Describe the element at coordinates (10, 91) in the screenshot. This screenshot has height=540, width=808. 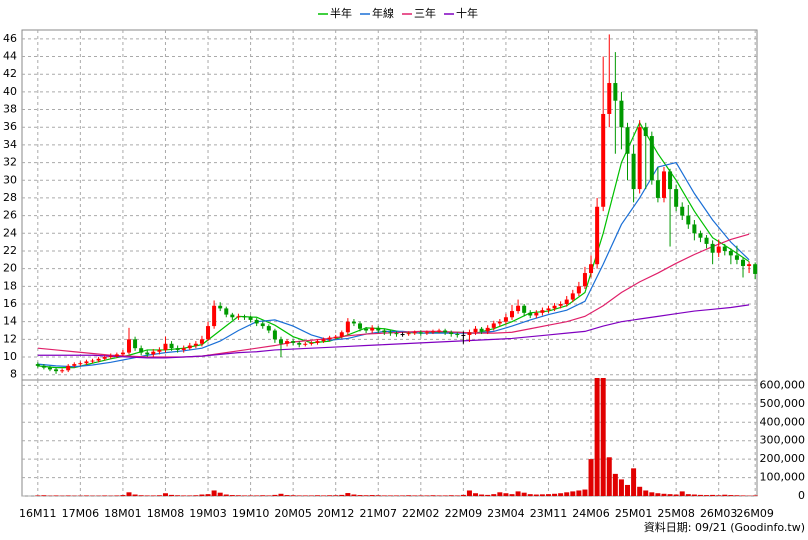
I see `y-tick-label: 40` at that location.